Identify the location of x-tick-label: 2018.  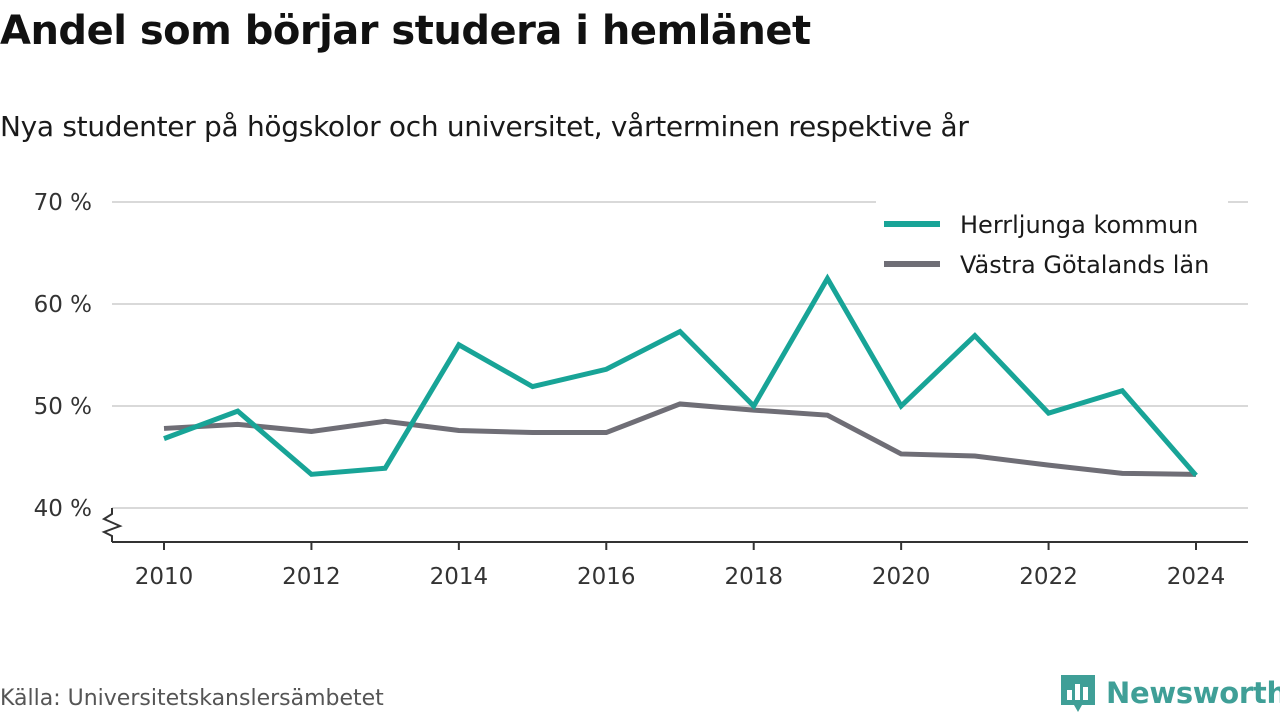
(753, 577).